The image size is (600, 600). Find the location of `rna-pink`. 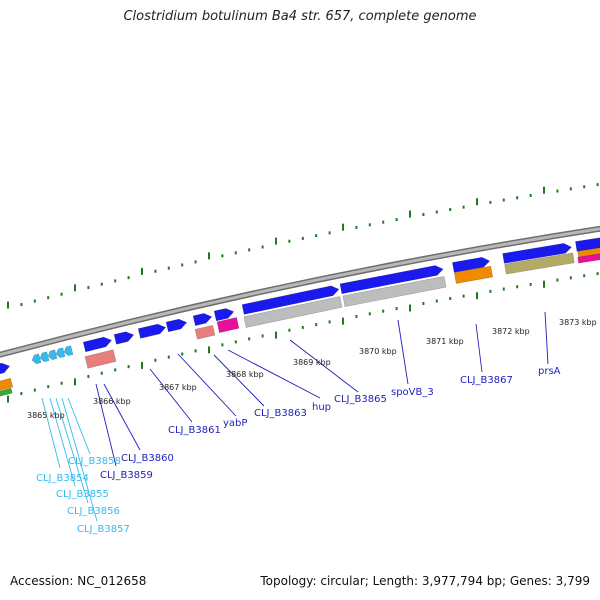

rna-pink is located at coordinates (228, 325).